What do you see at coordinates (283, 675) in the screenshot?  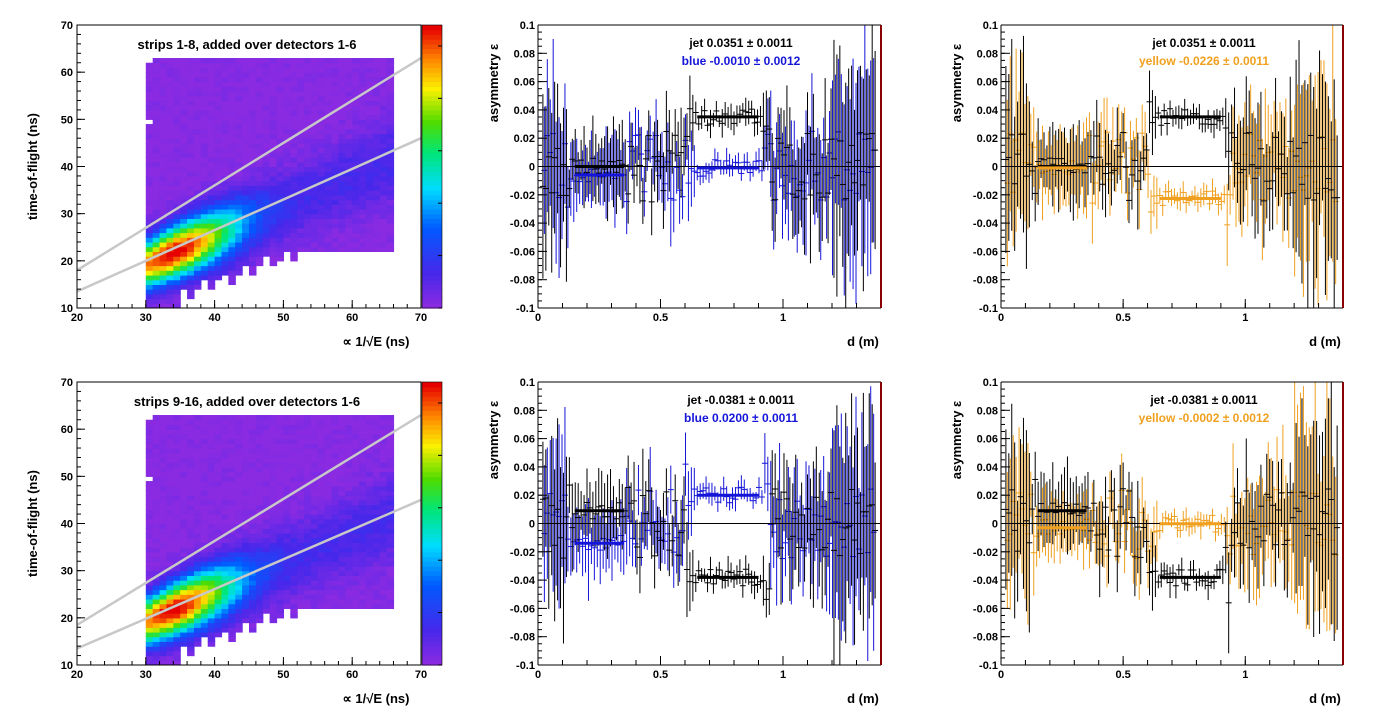 I see `x-tick-label: 50` at bounding box center [283, 675].